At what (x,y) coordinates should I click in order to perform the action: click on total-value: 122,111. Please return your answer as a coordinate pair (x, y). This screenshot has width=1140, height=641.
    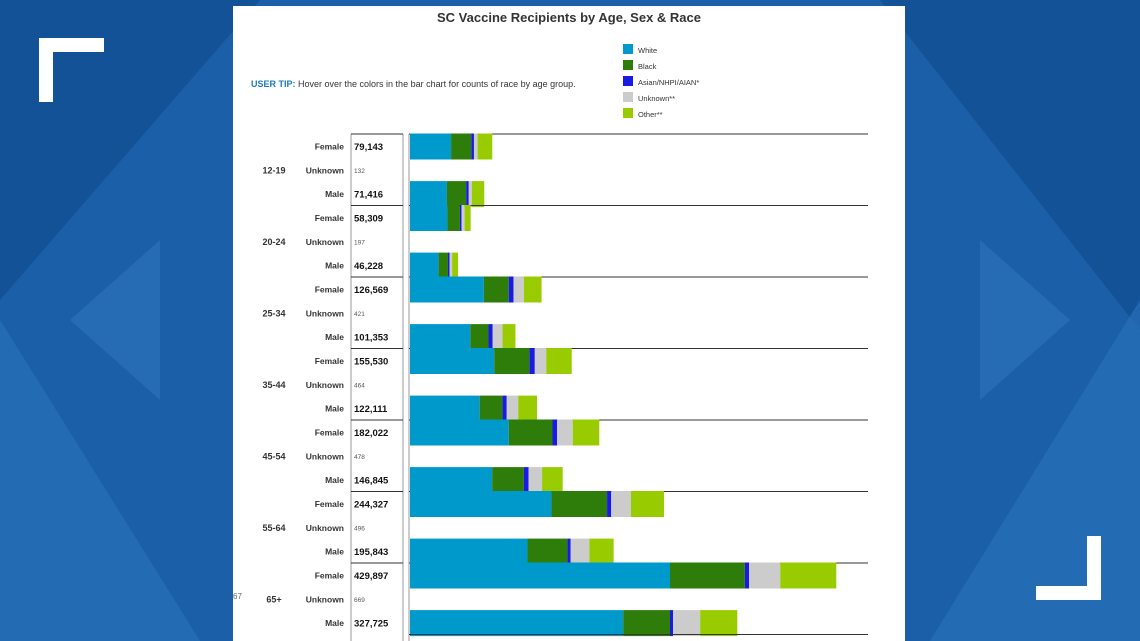
    Looking at the image, I should click on (371, 409).